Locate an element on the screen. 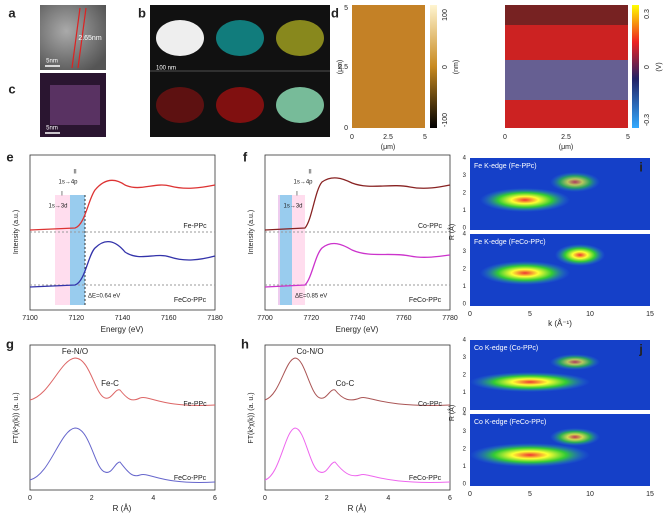 The height and width of the screenshot is (514, 667). label: I is located at coordinates (62, 195).